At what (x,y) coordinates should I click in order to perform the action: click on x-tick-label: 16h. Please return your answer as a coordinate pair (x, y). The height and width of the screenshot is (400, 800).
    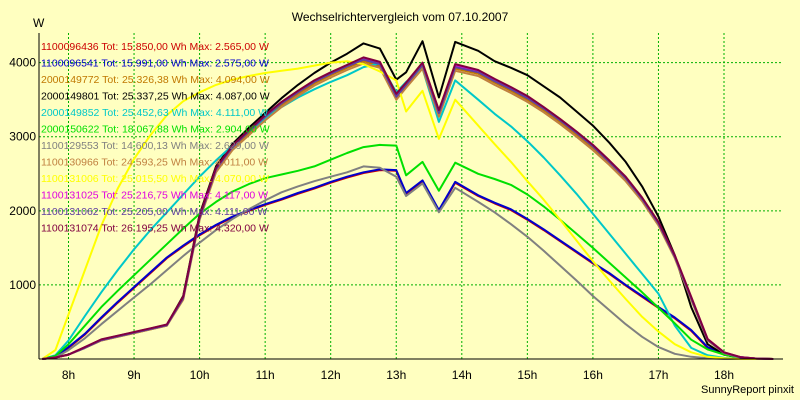
    Looking at the image, I should click on (593, 375).